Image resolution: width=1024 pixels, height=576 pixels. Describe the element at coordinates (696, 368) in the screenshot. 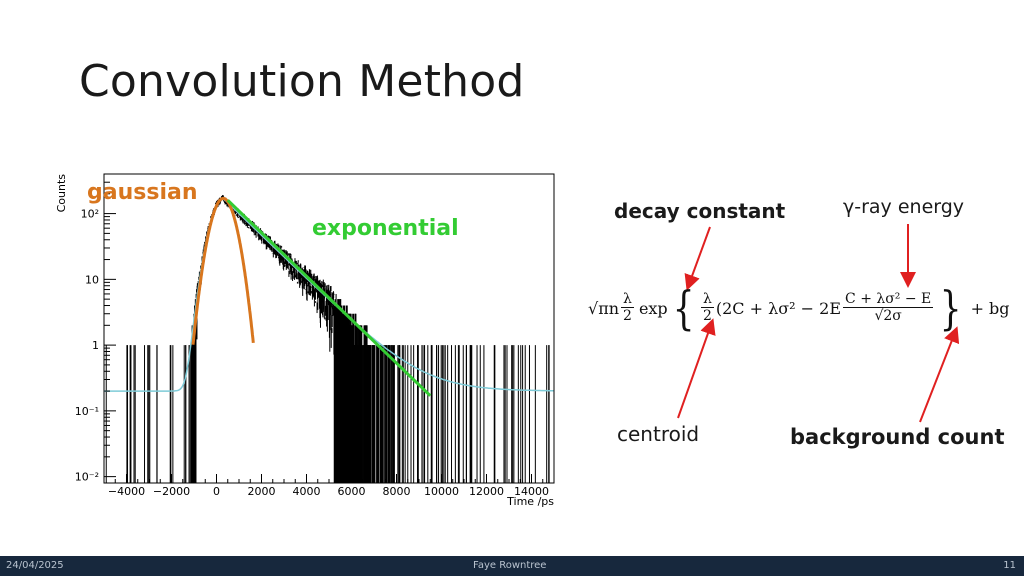

I see `arrow-centroid` at that location.